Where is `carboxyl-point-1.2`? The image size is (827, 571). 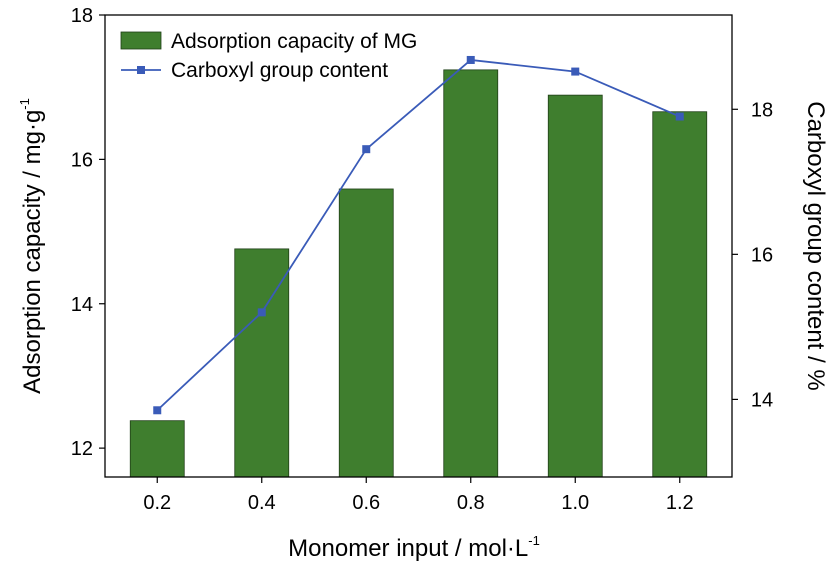 carboxyl-point-1.2 is located at coordinates (679, 116).